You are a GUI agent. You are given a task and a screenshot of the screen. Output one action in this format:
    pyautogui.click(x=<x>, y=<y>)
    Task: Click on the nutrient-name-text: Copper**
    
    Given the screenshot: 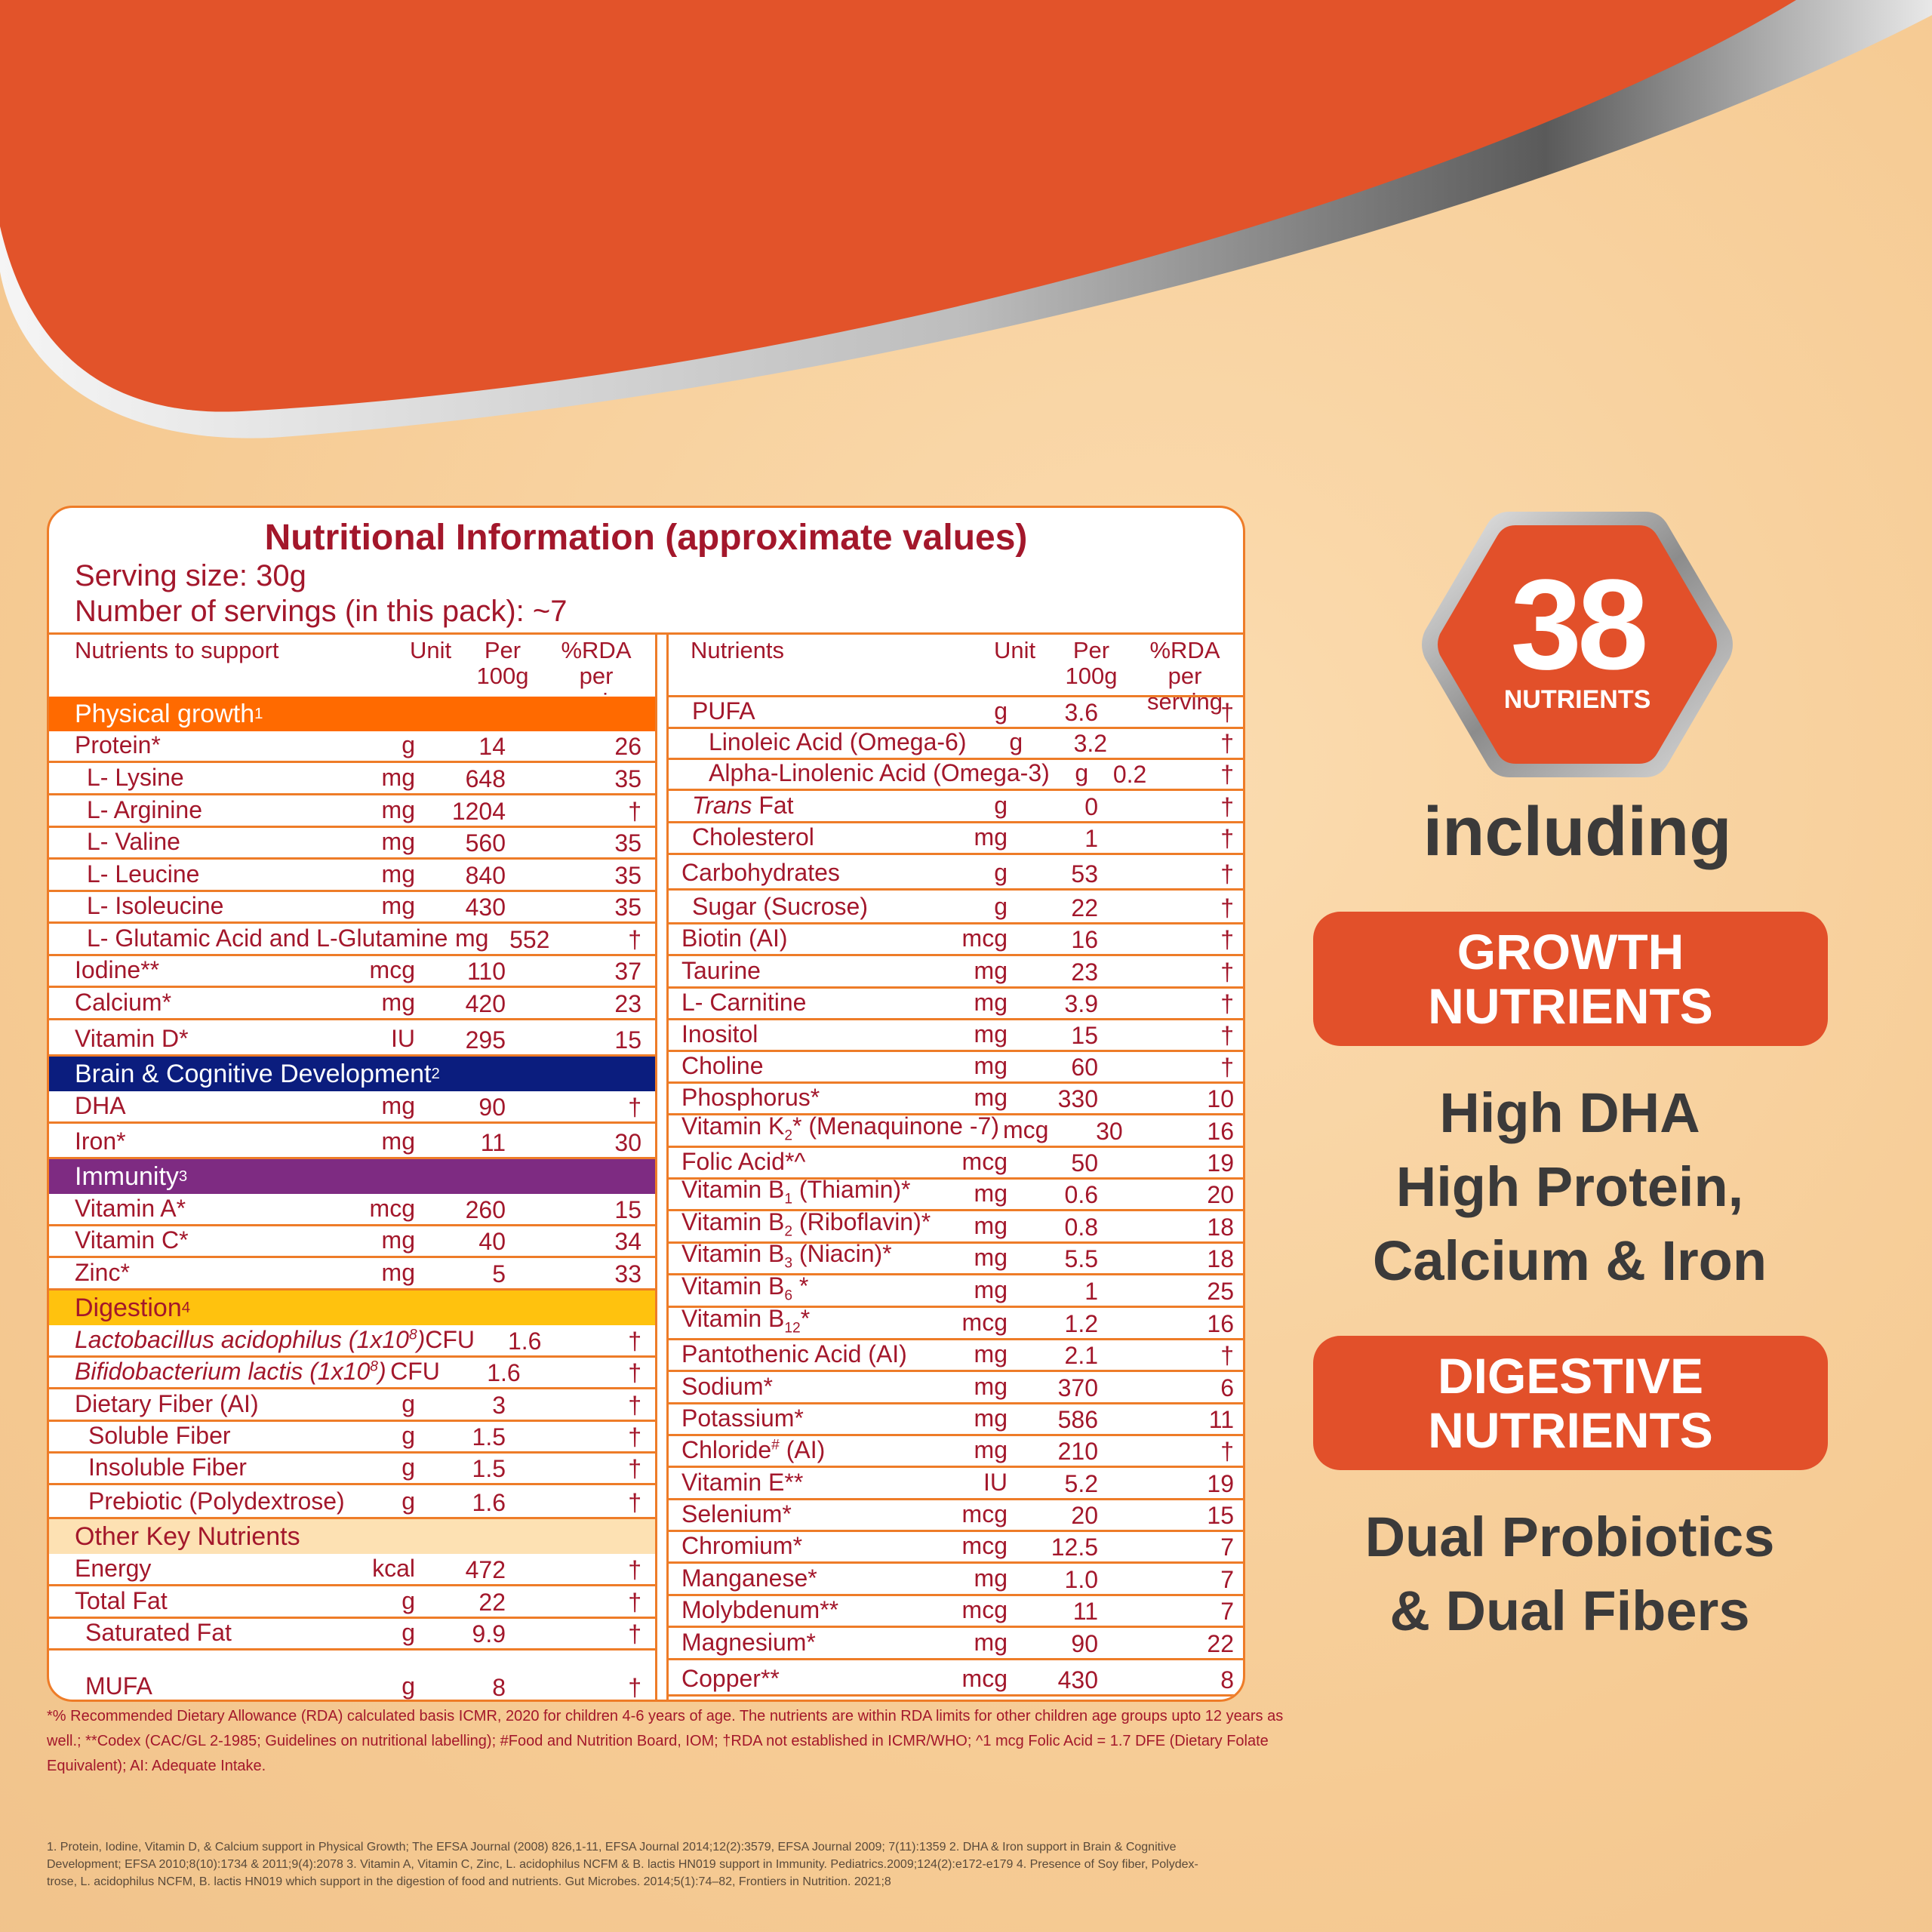 What is the action you would take?
    pyautogui.click(x=730, y=1678)
    